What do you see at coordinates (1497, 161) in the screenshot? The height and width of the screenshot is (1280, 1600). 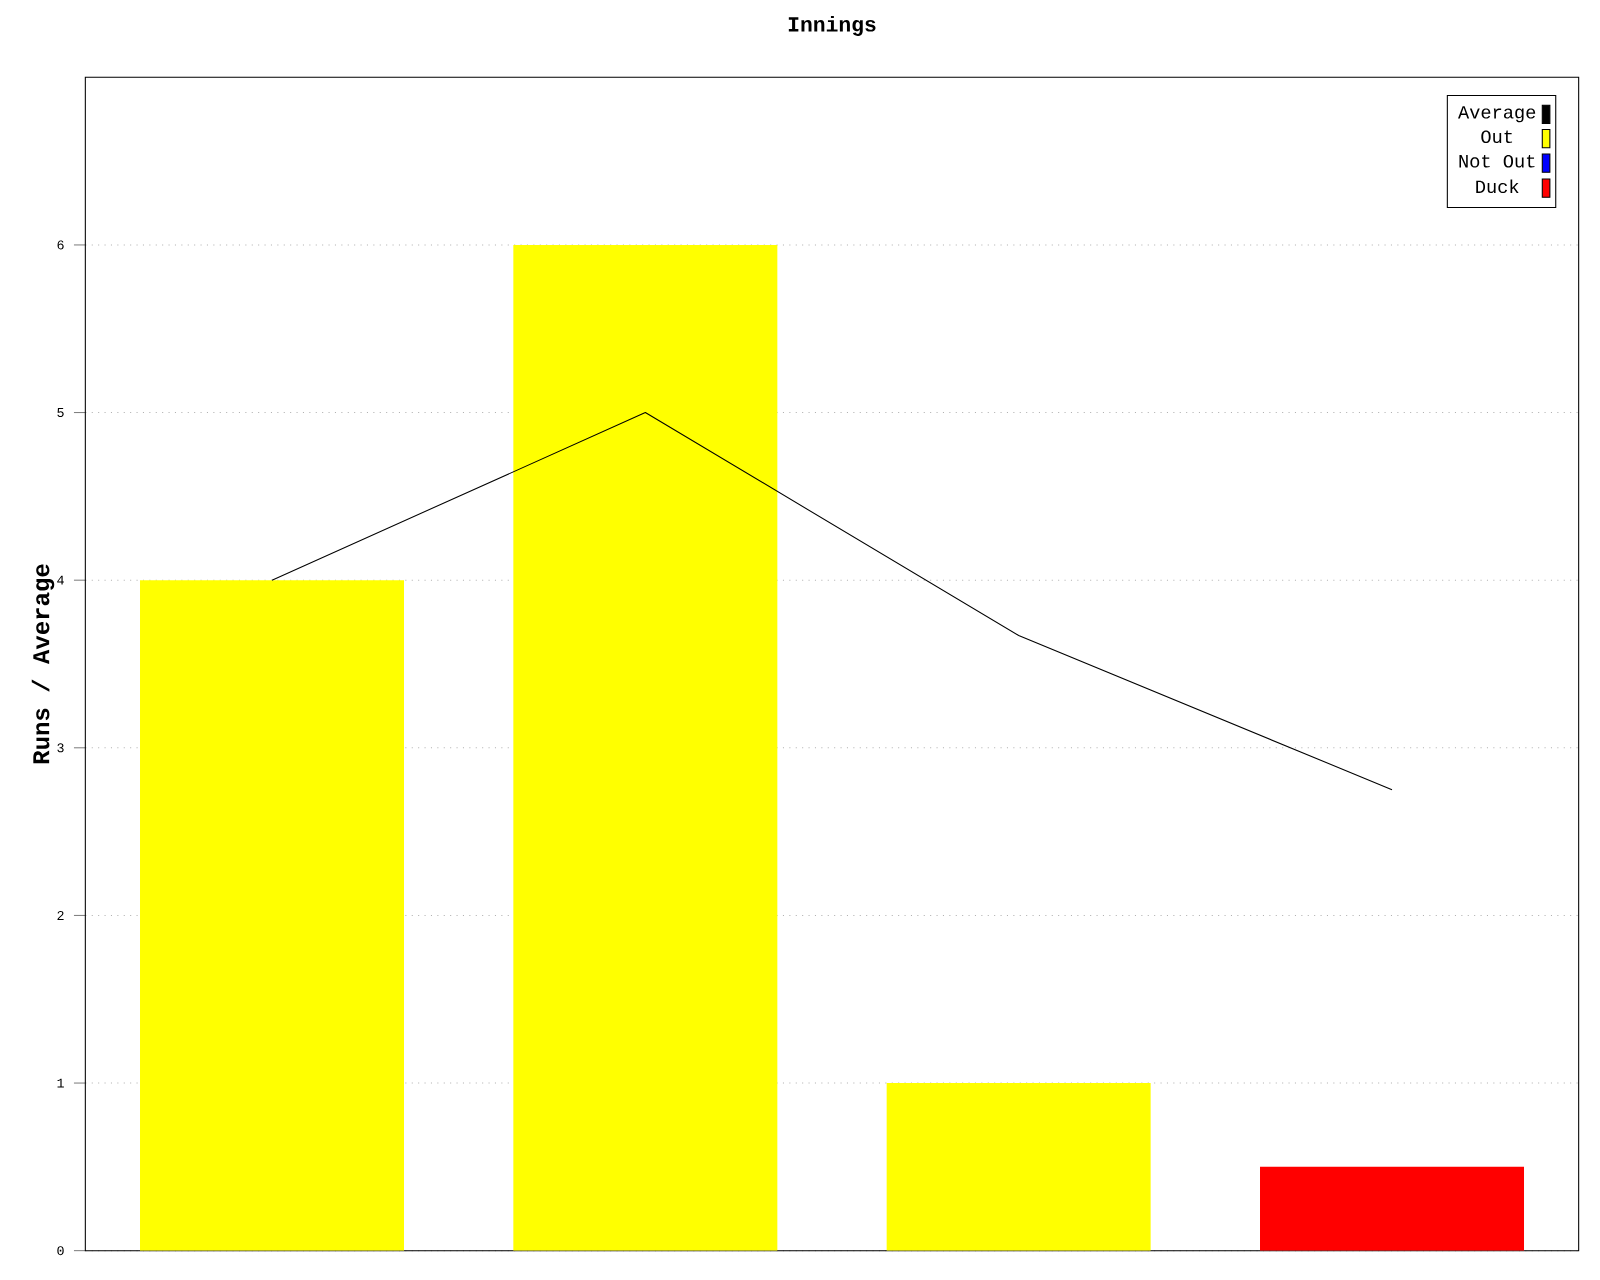 I see `legend-label: Not Out` at bounding box center [1497, 161].